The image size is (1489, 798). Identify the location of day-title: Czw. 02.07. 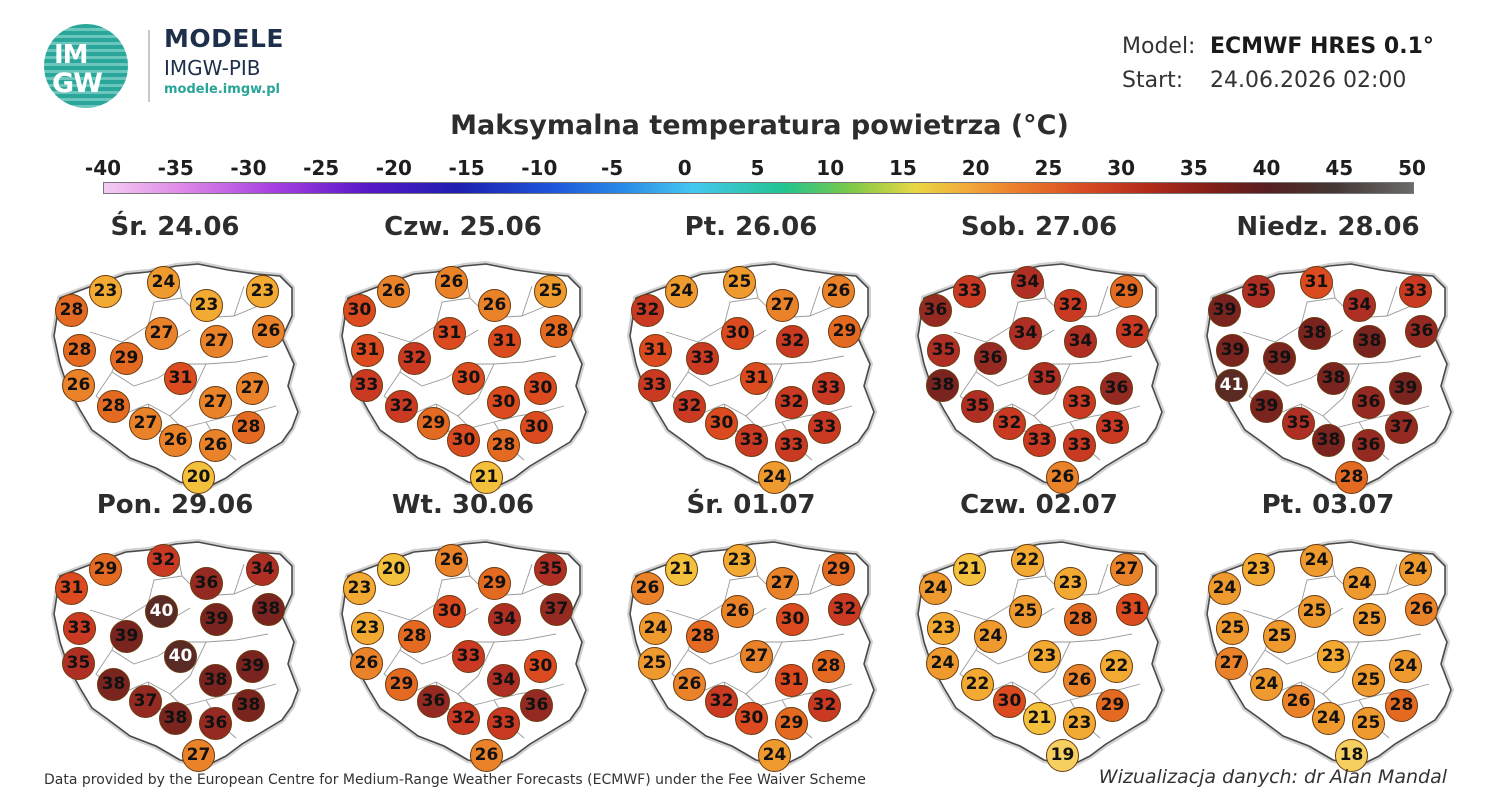
(1039, 505).